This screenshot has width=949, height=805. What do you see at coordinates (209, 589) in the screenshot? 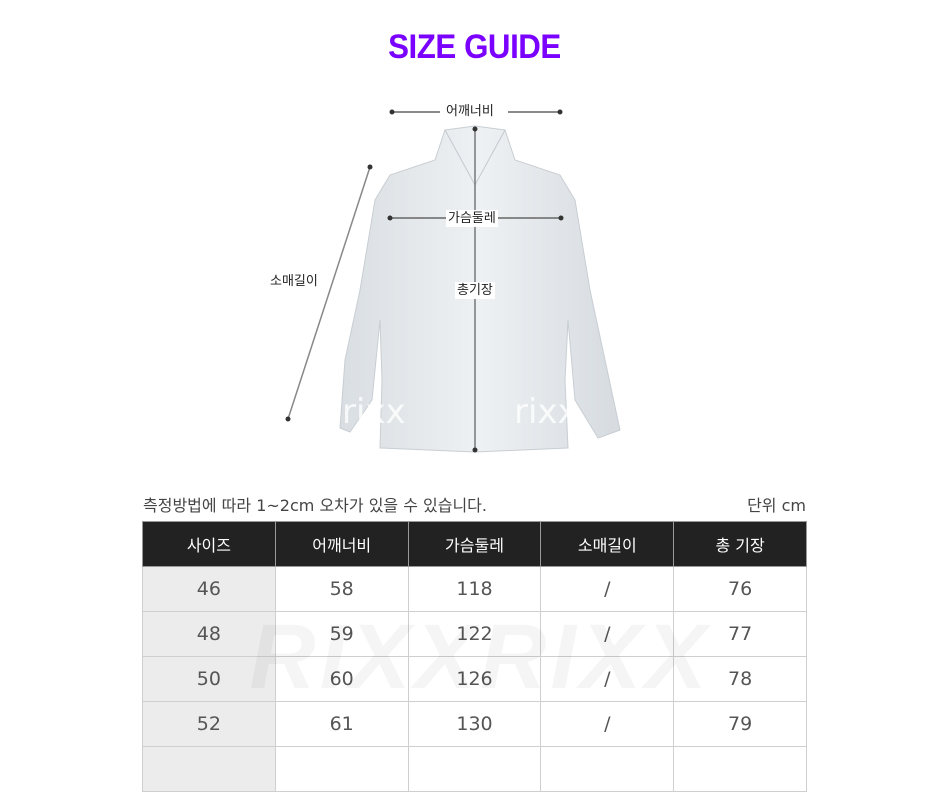
I see `table-cell: 46` at bounding box center [209, 589].